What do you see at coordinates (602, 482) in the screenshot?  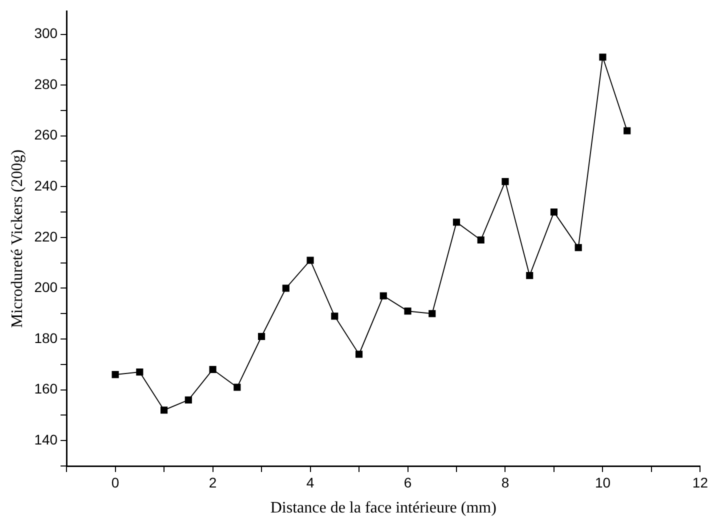 I see `x-tick-label: 10` at bounding box center [602, 482].